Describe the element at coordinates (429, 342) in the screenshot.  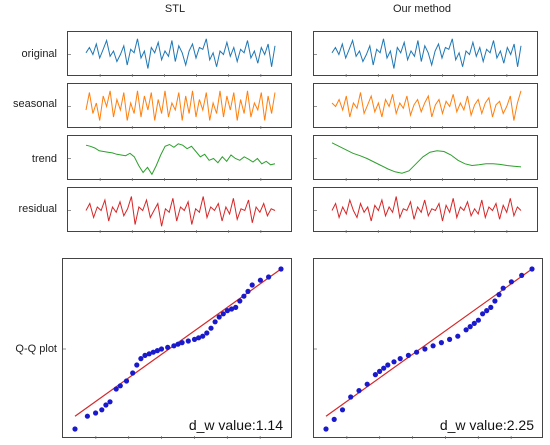
I see `ours-qq-reference-line` at that location.